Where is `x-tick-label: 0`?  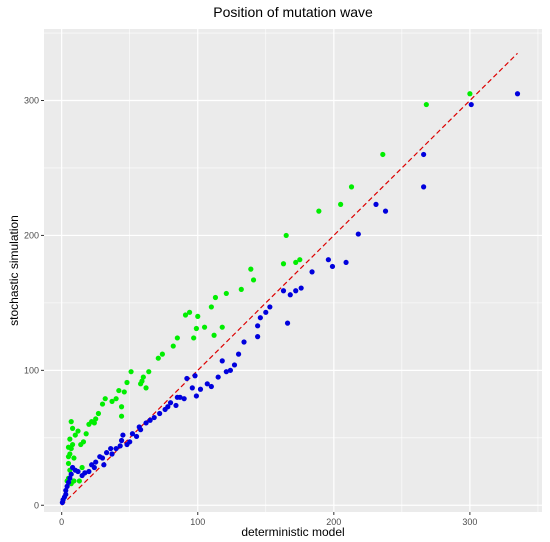 x-tick-label: 0 is located at coordinates (61, 522).